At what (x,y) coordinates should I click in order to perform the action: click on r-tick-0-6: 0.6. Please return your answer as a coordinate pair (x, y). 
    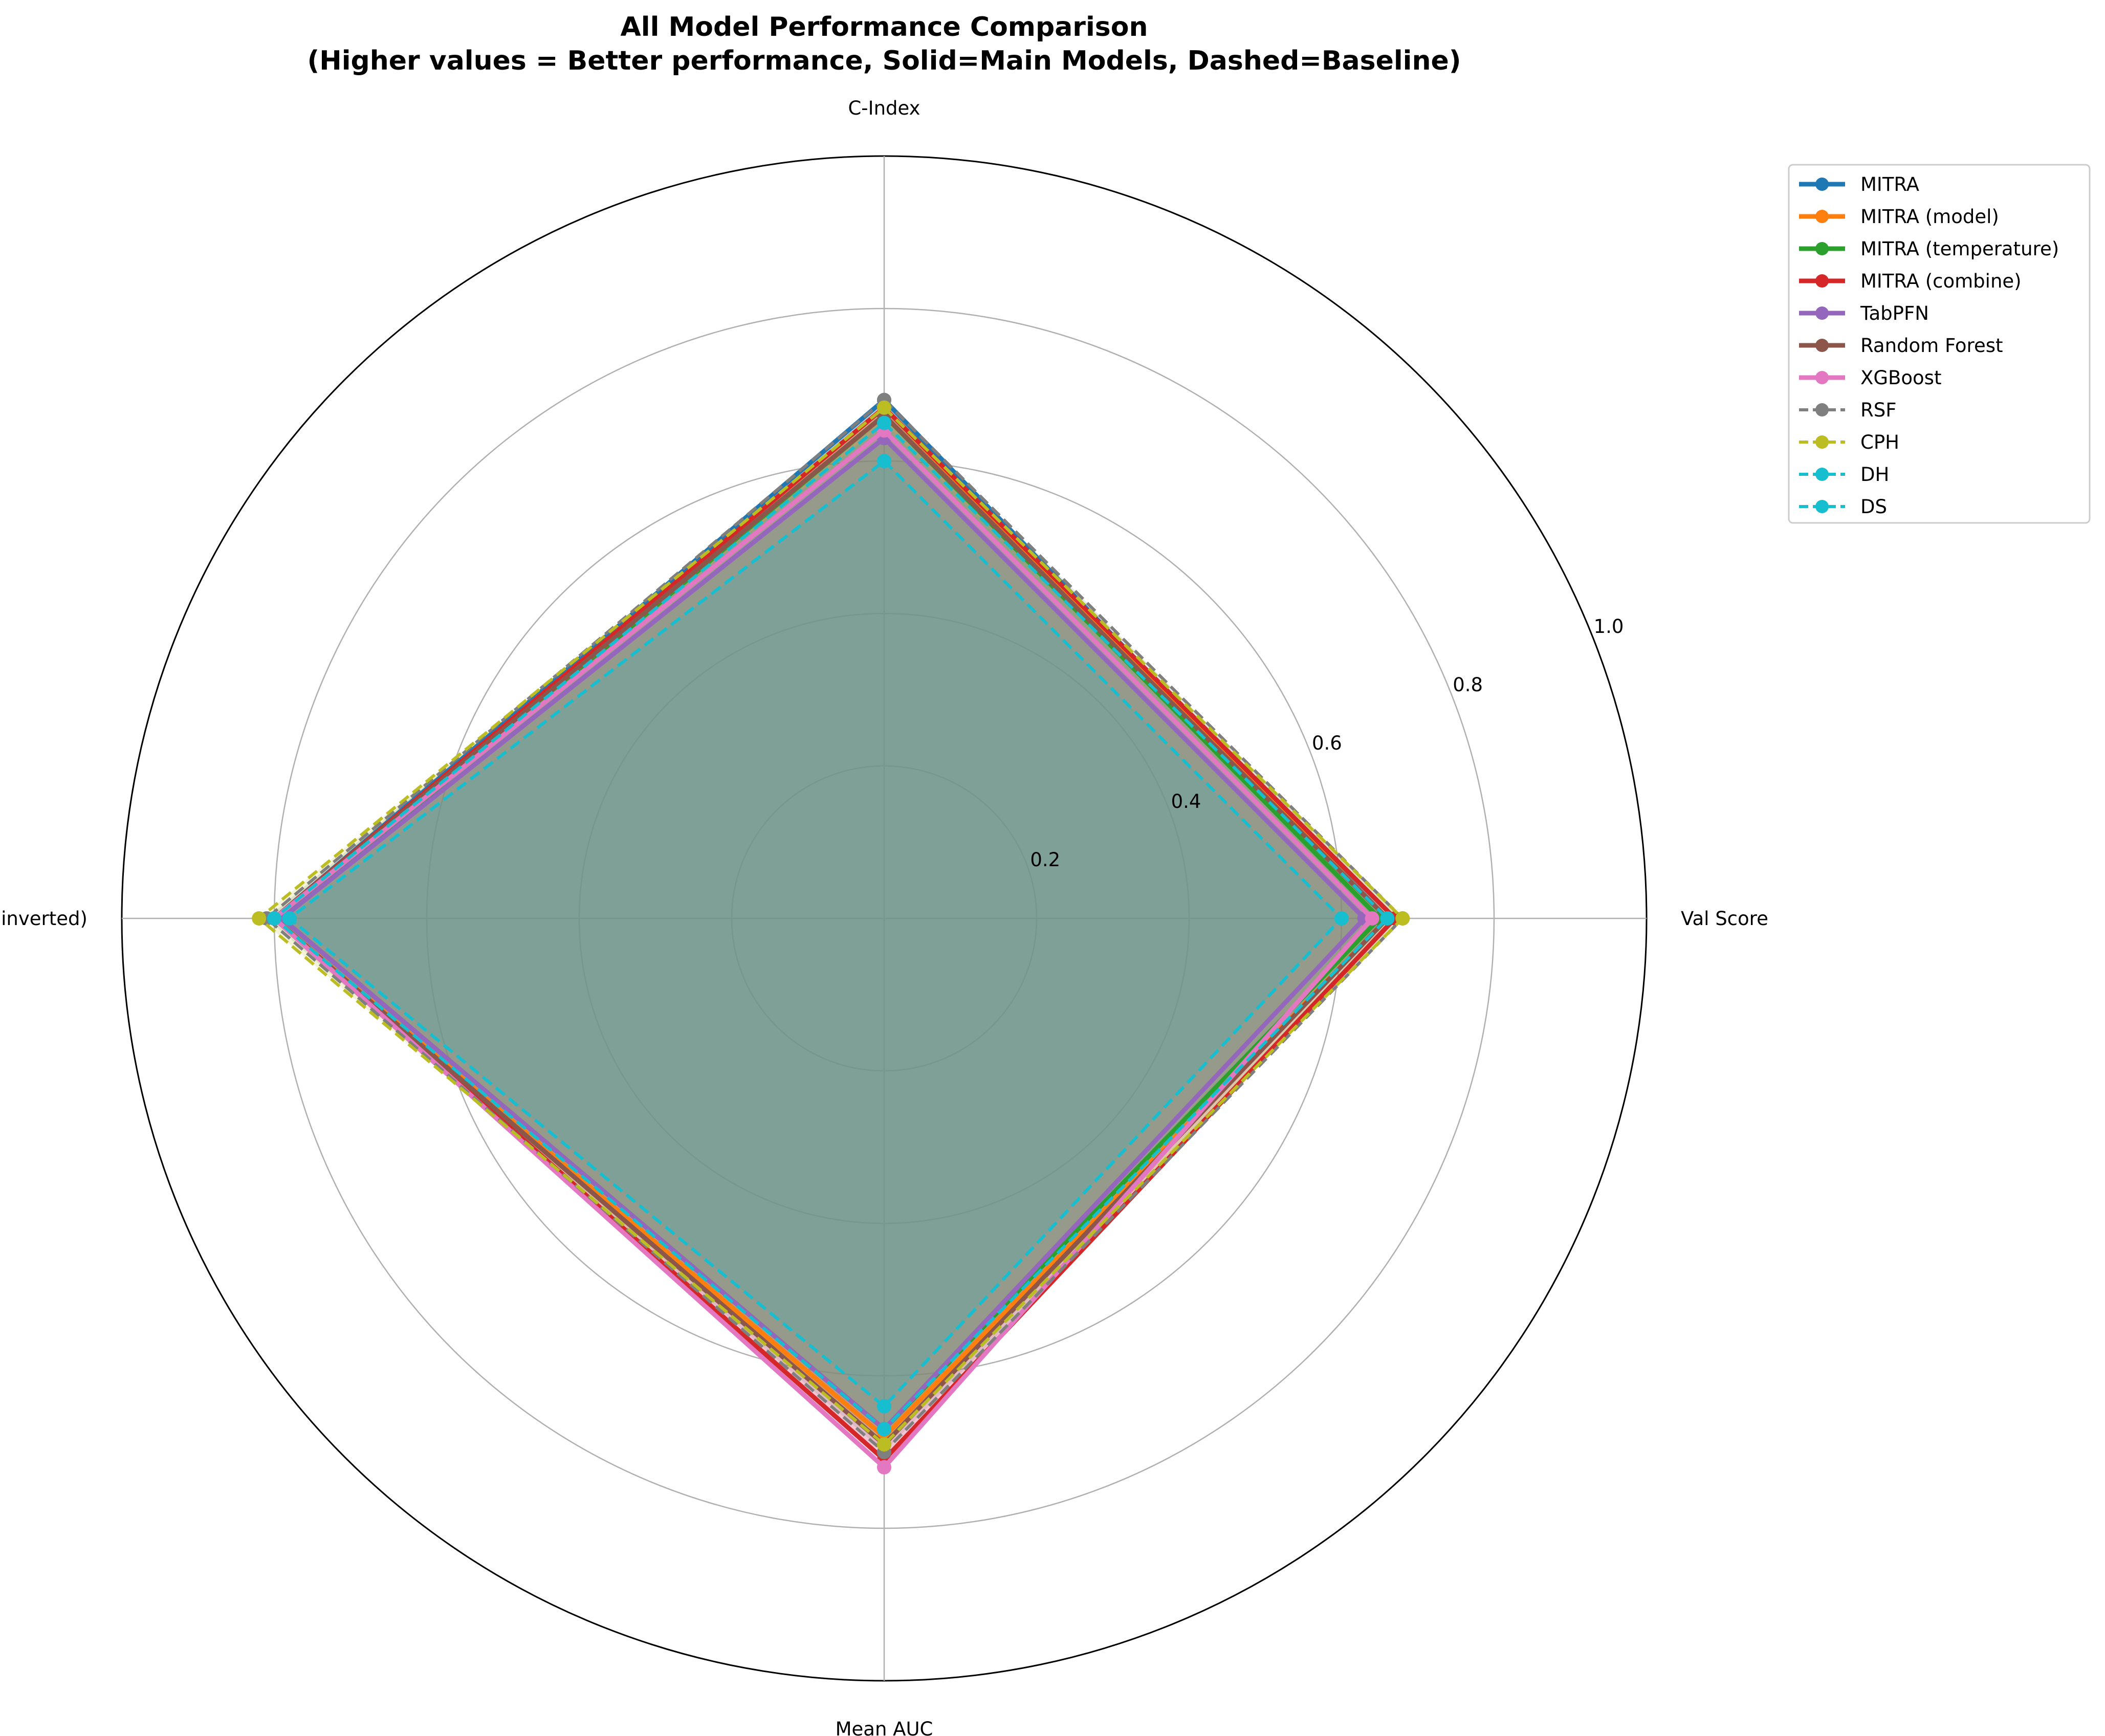
    Looking at the image, I should click on (1327, 743).